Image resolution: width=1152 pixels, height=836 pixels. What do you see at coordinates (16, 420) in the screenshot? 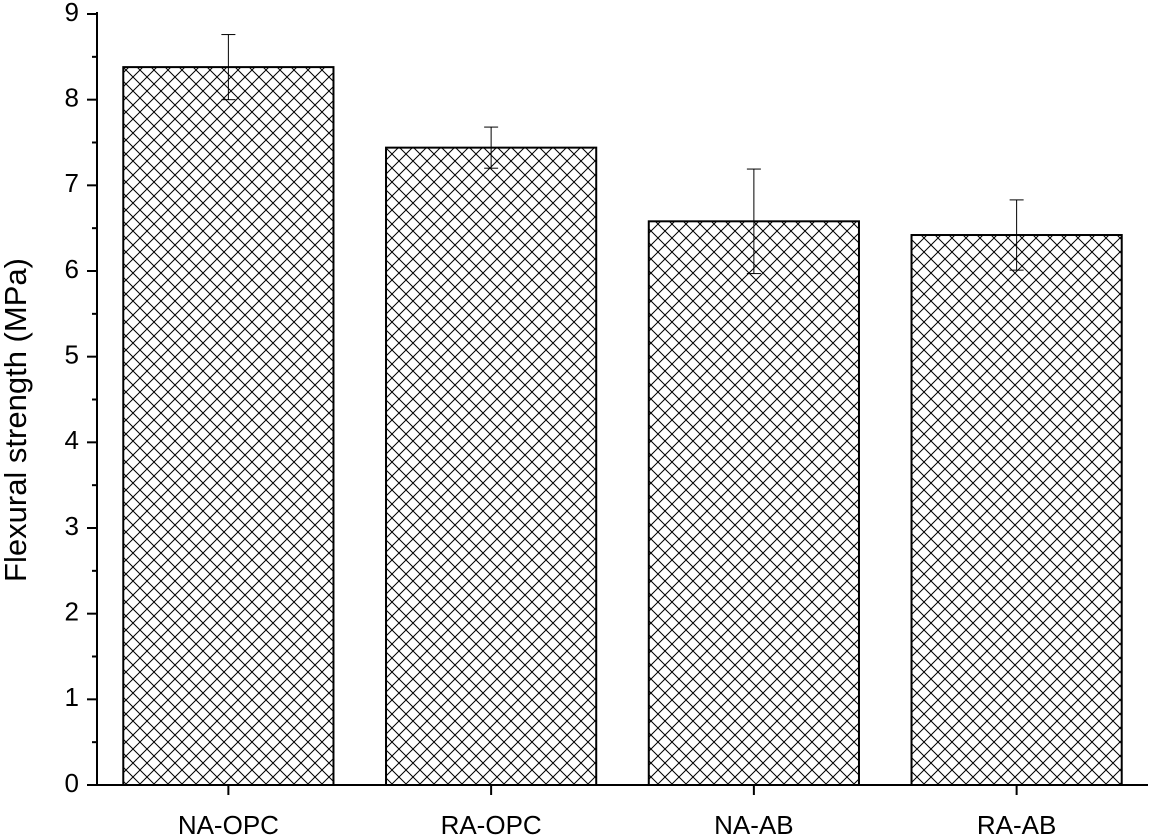
I see `y-axis-label: Flexural strength (MPa)` at bounding box center [16, 420].